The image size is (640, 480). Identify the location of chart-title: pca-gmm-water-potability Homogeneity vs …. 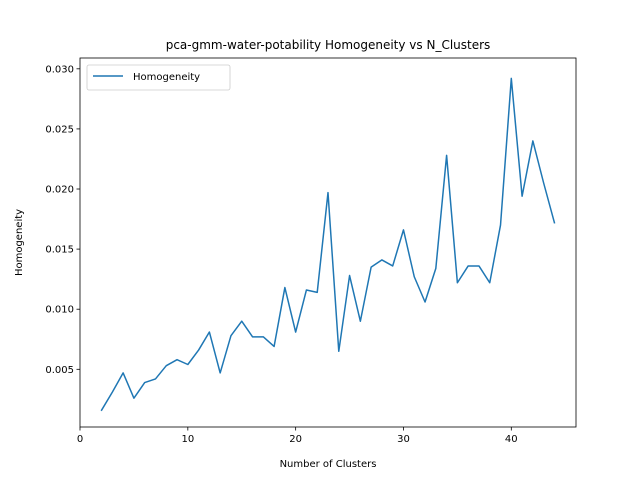
(328, 45).